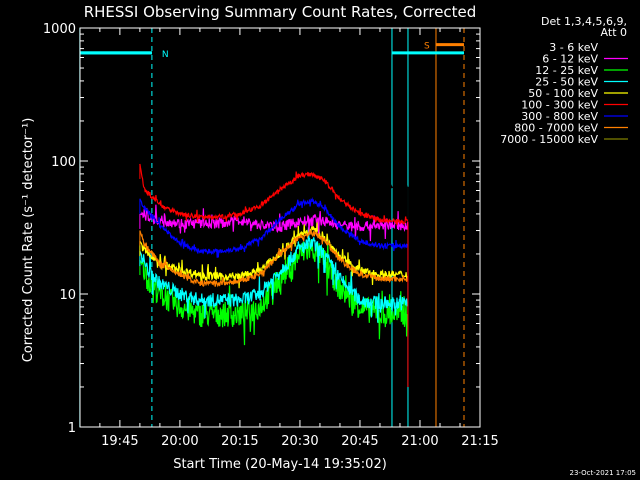 This screenshot has width=640, height=480. Describe the element at coordinates (584, 21) in the screenshot. I see `legend-header: Det 1,3,4,5,6,9,` at that location.